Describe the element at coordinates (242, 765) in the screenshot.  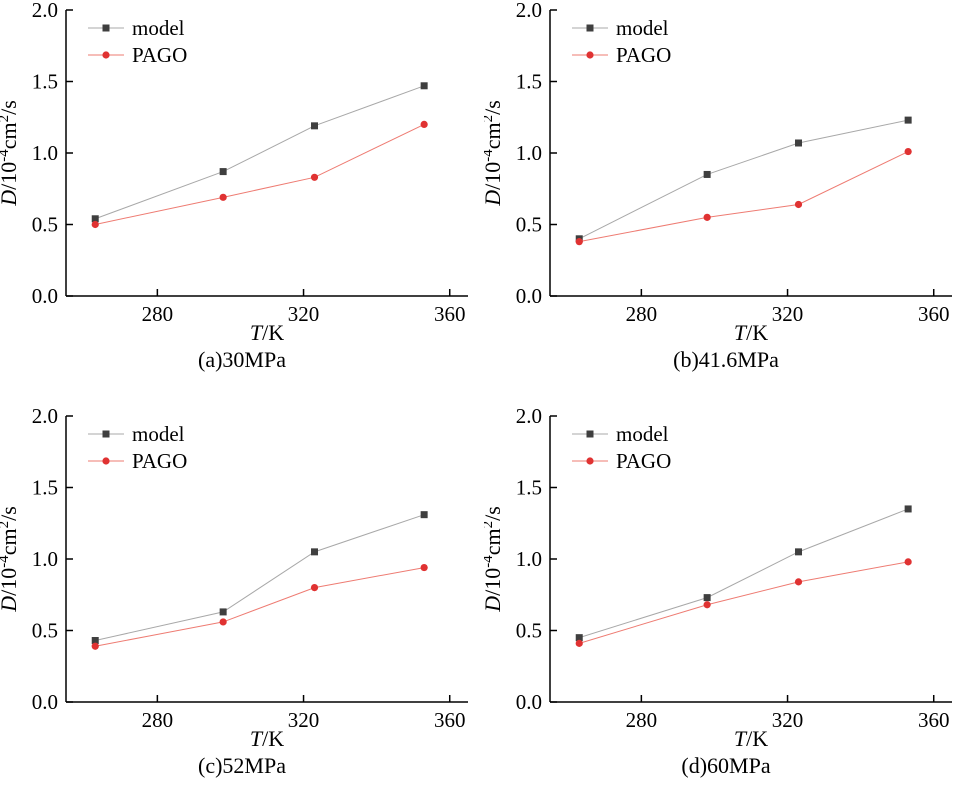
I see `chart-c-caption: (c)52MPa` at that location.